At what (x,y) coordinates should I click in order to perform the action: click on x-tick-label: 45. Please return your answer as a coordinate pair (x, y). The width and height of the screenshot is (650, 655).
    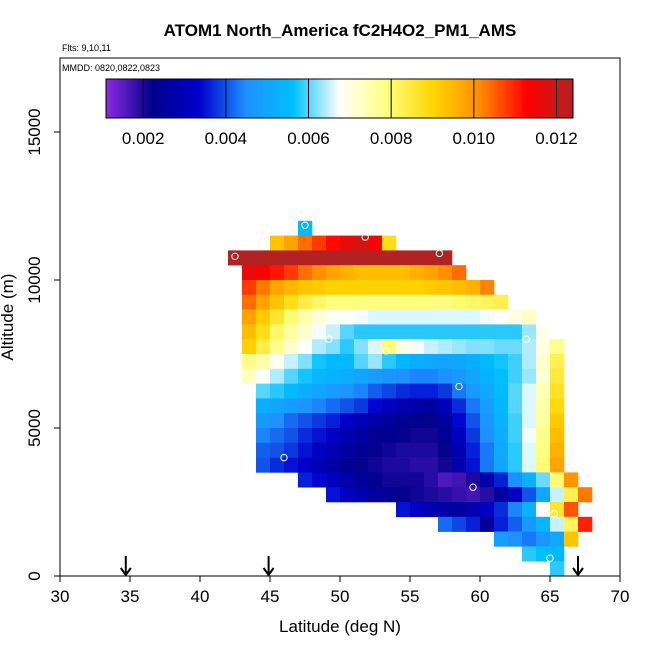
    Looking at the image, I should click on (270, 596).